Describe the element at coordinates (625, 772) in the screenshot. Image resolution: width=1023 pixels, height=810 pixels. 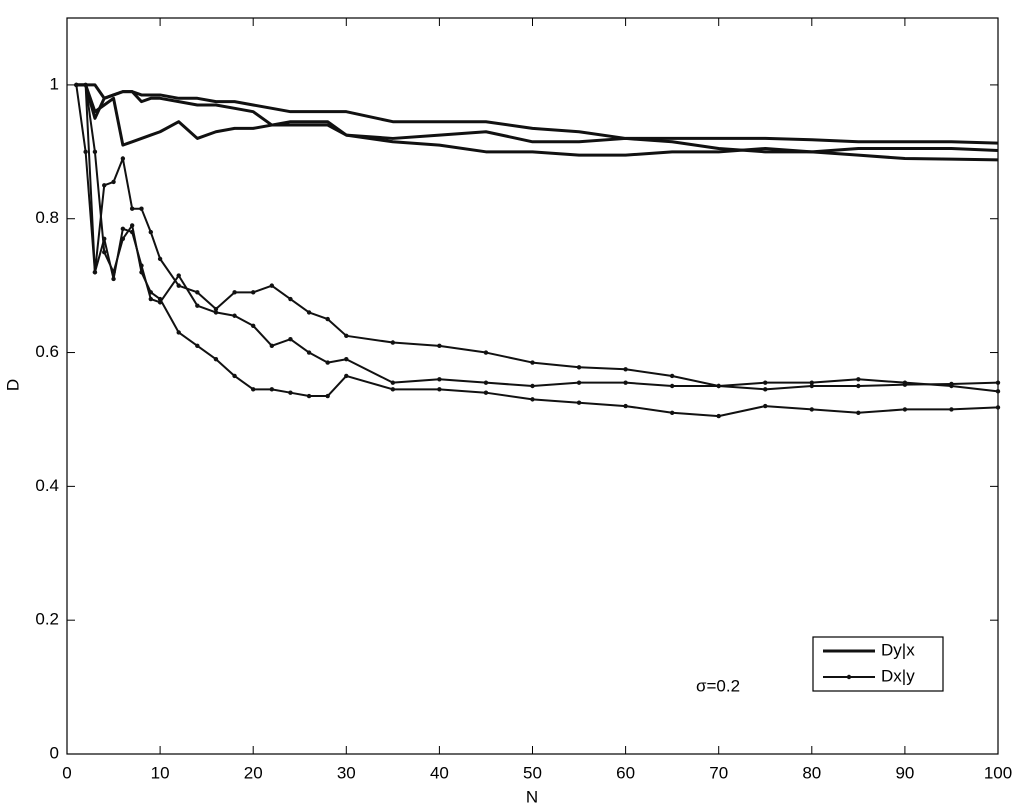
I see `x-tick-label: 60` at that location.